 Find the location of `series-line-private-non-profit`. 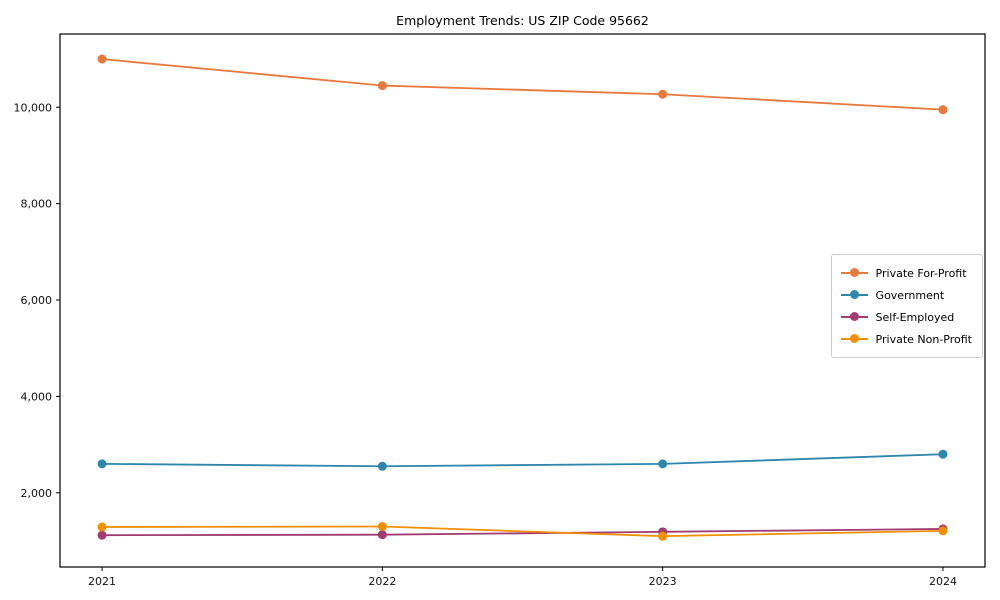

series-line-private-non-profit is located at coordinates (522, 531).